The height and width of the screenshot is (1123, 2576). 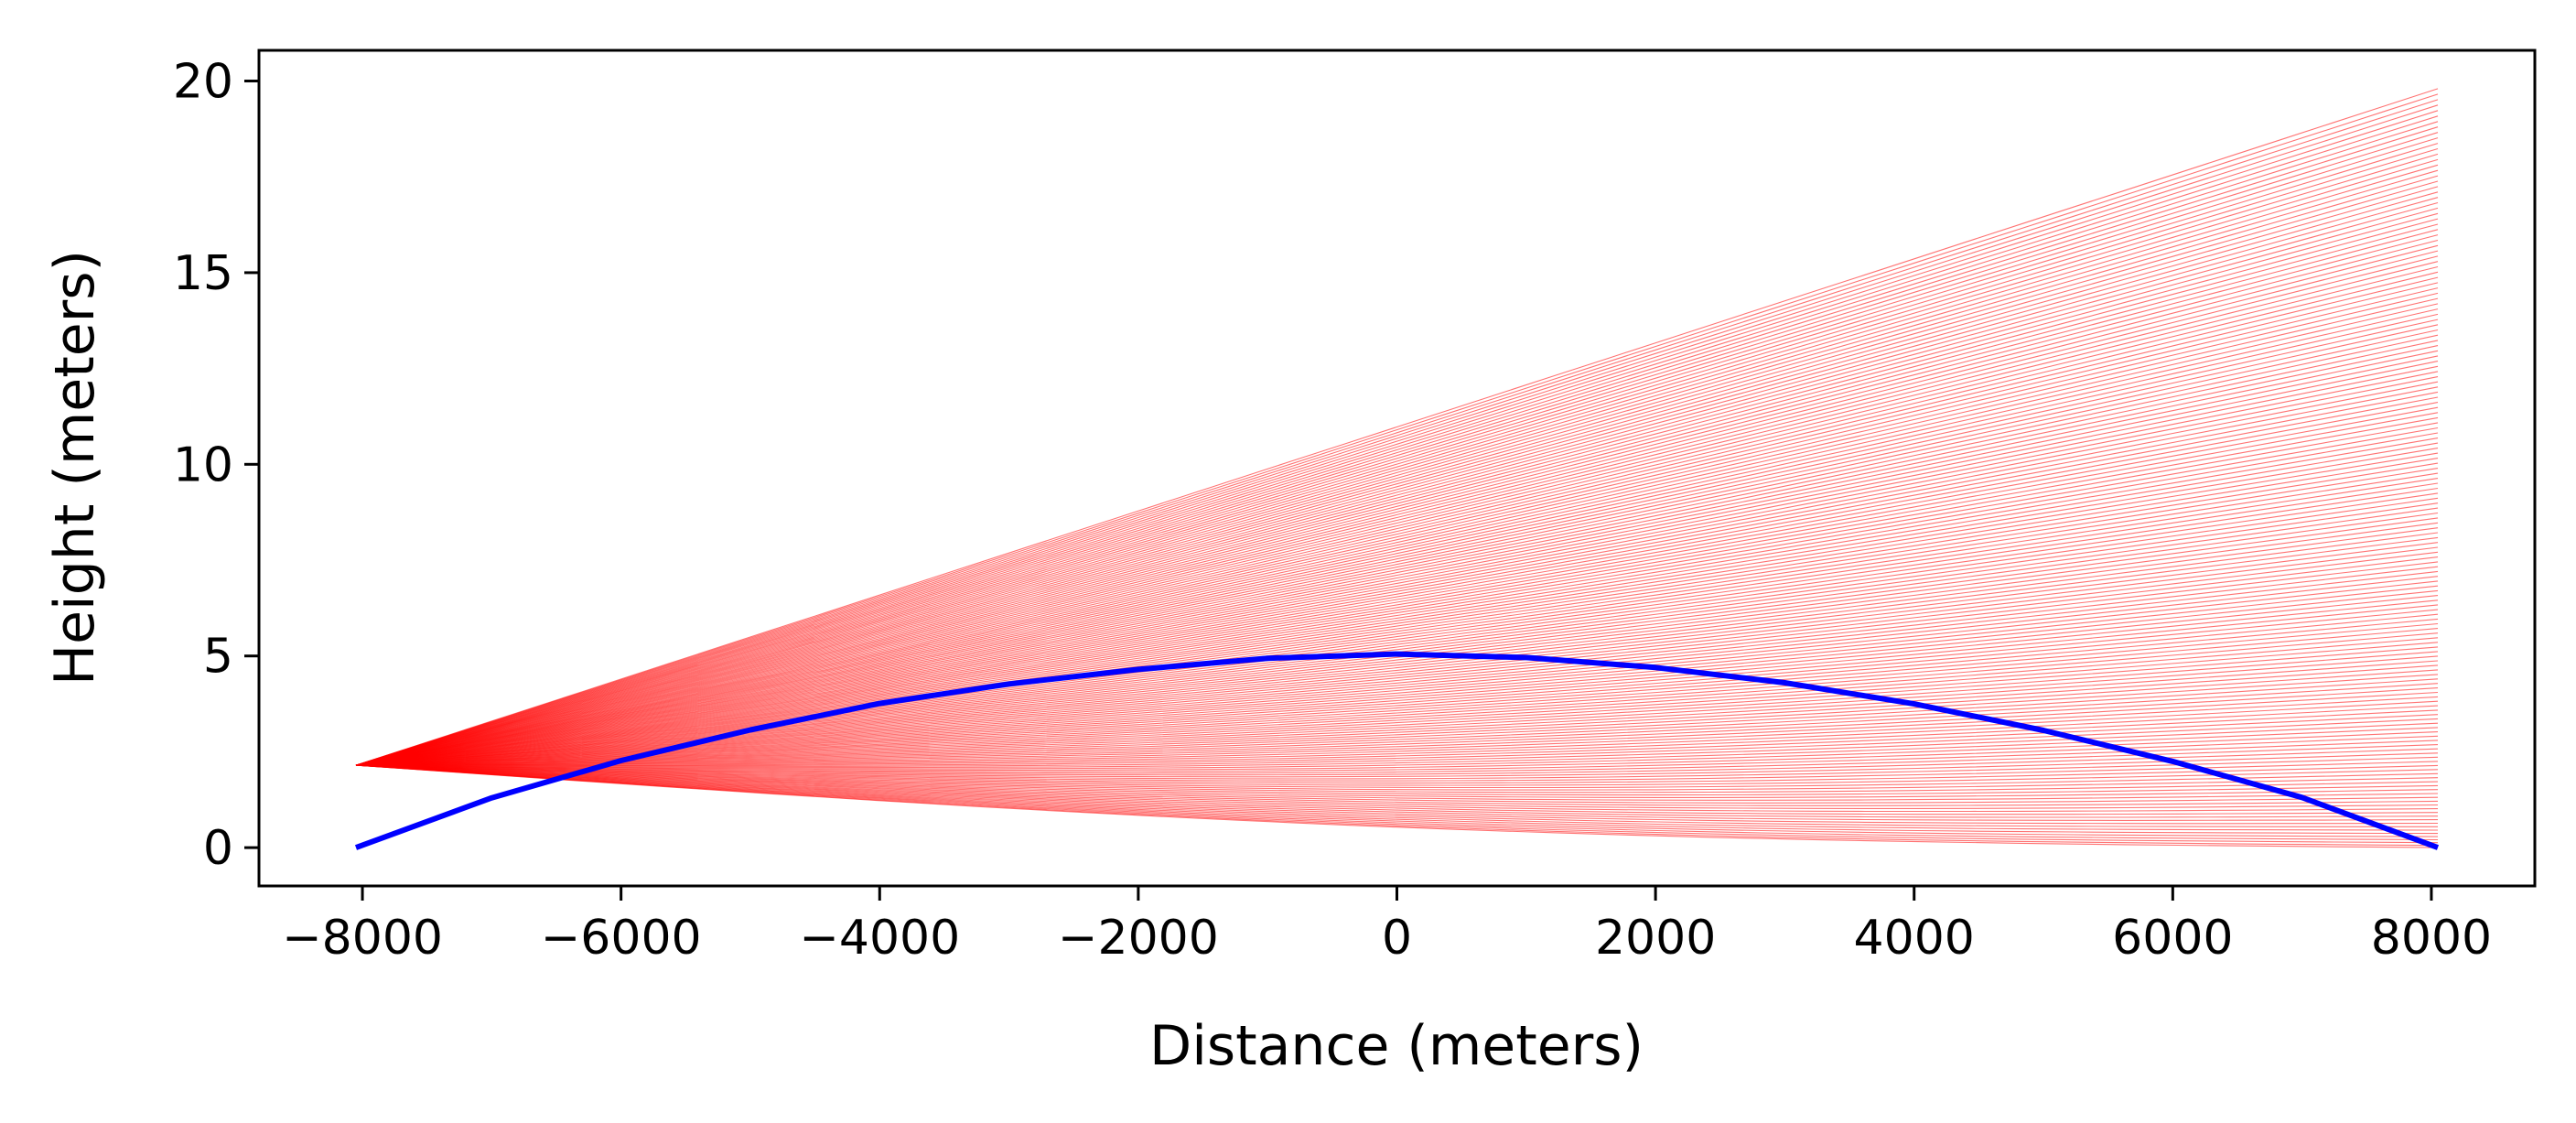 I want to click on x-axis-label: Distance (meters), so click(x=1396, y=1046).